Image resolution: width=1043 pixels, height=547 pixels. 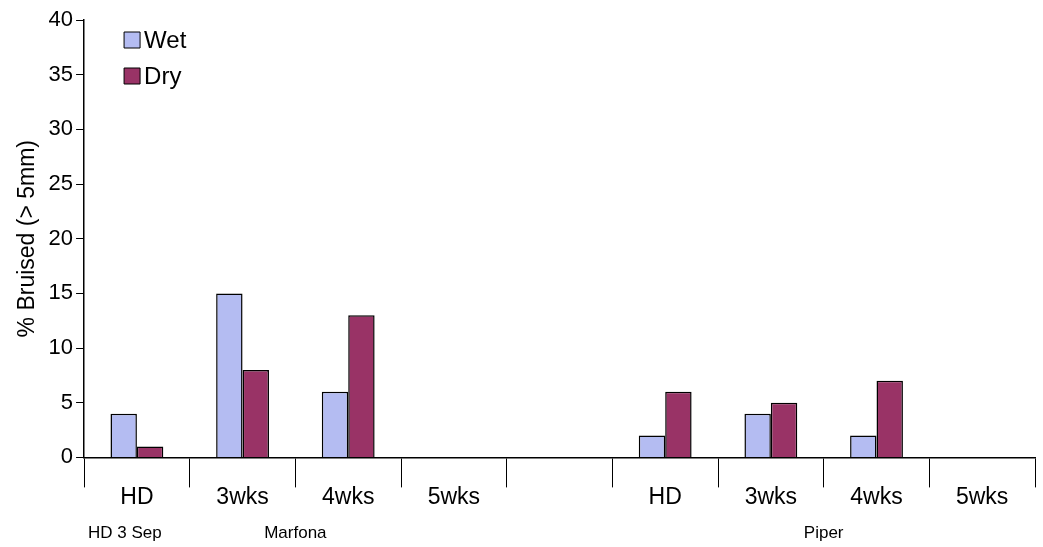 I want to click on y-tick-label: 15, so click(x=61, y=292).